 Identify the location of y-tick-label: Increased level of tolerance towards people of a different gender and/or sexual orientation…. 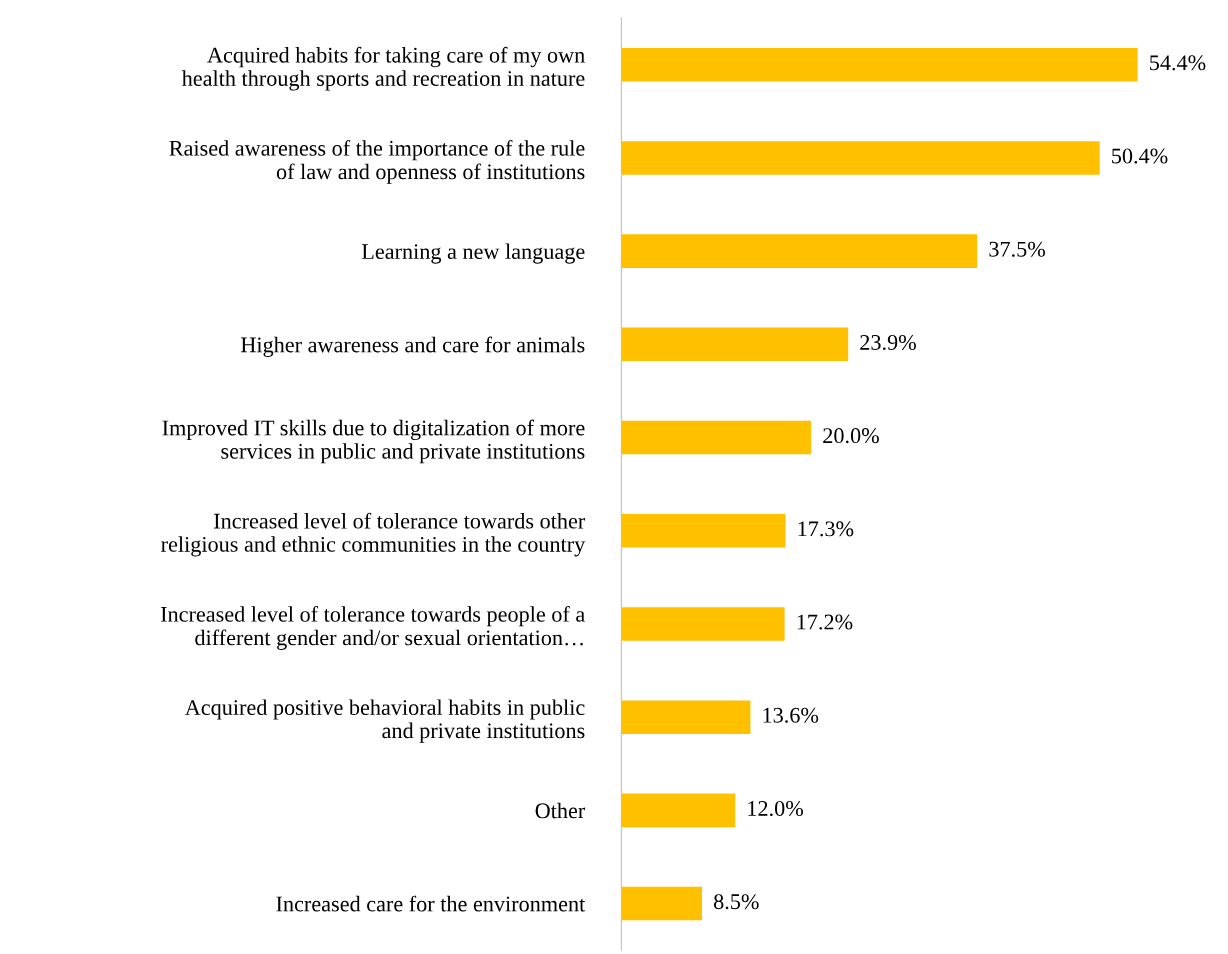
(372, 627).